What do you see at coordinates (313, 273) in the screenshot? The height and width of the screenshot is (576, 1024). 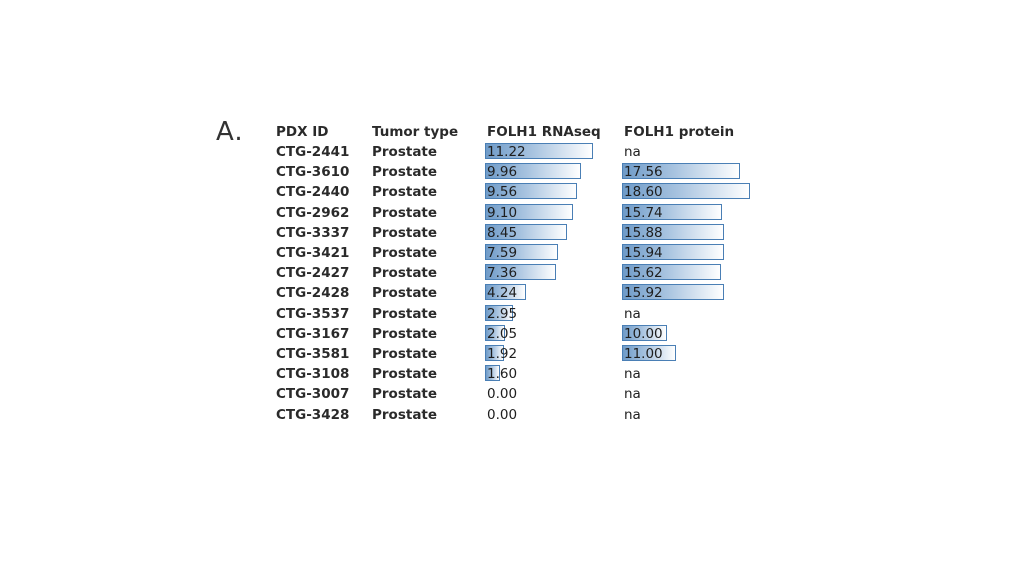 I see `pdx-id-cell: CTG-2427` at bounding box center [313, 273].